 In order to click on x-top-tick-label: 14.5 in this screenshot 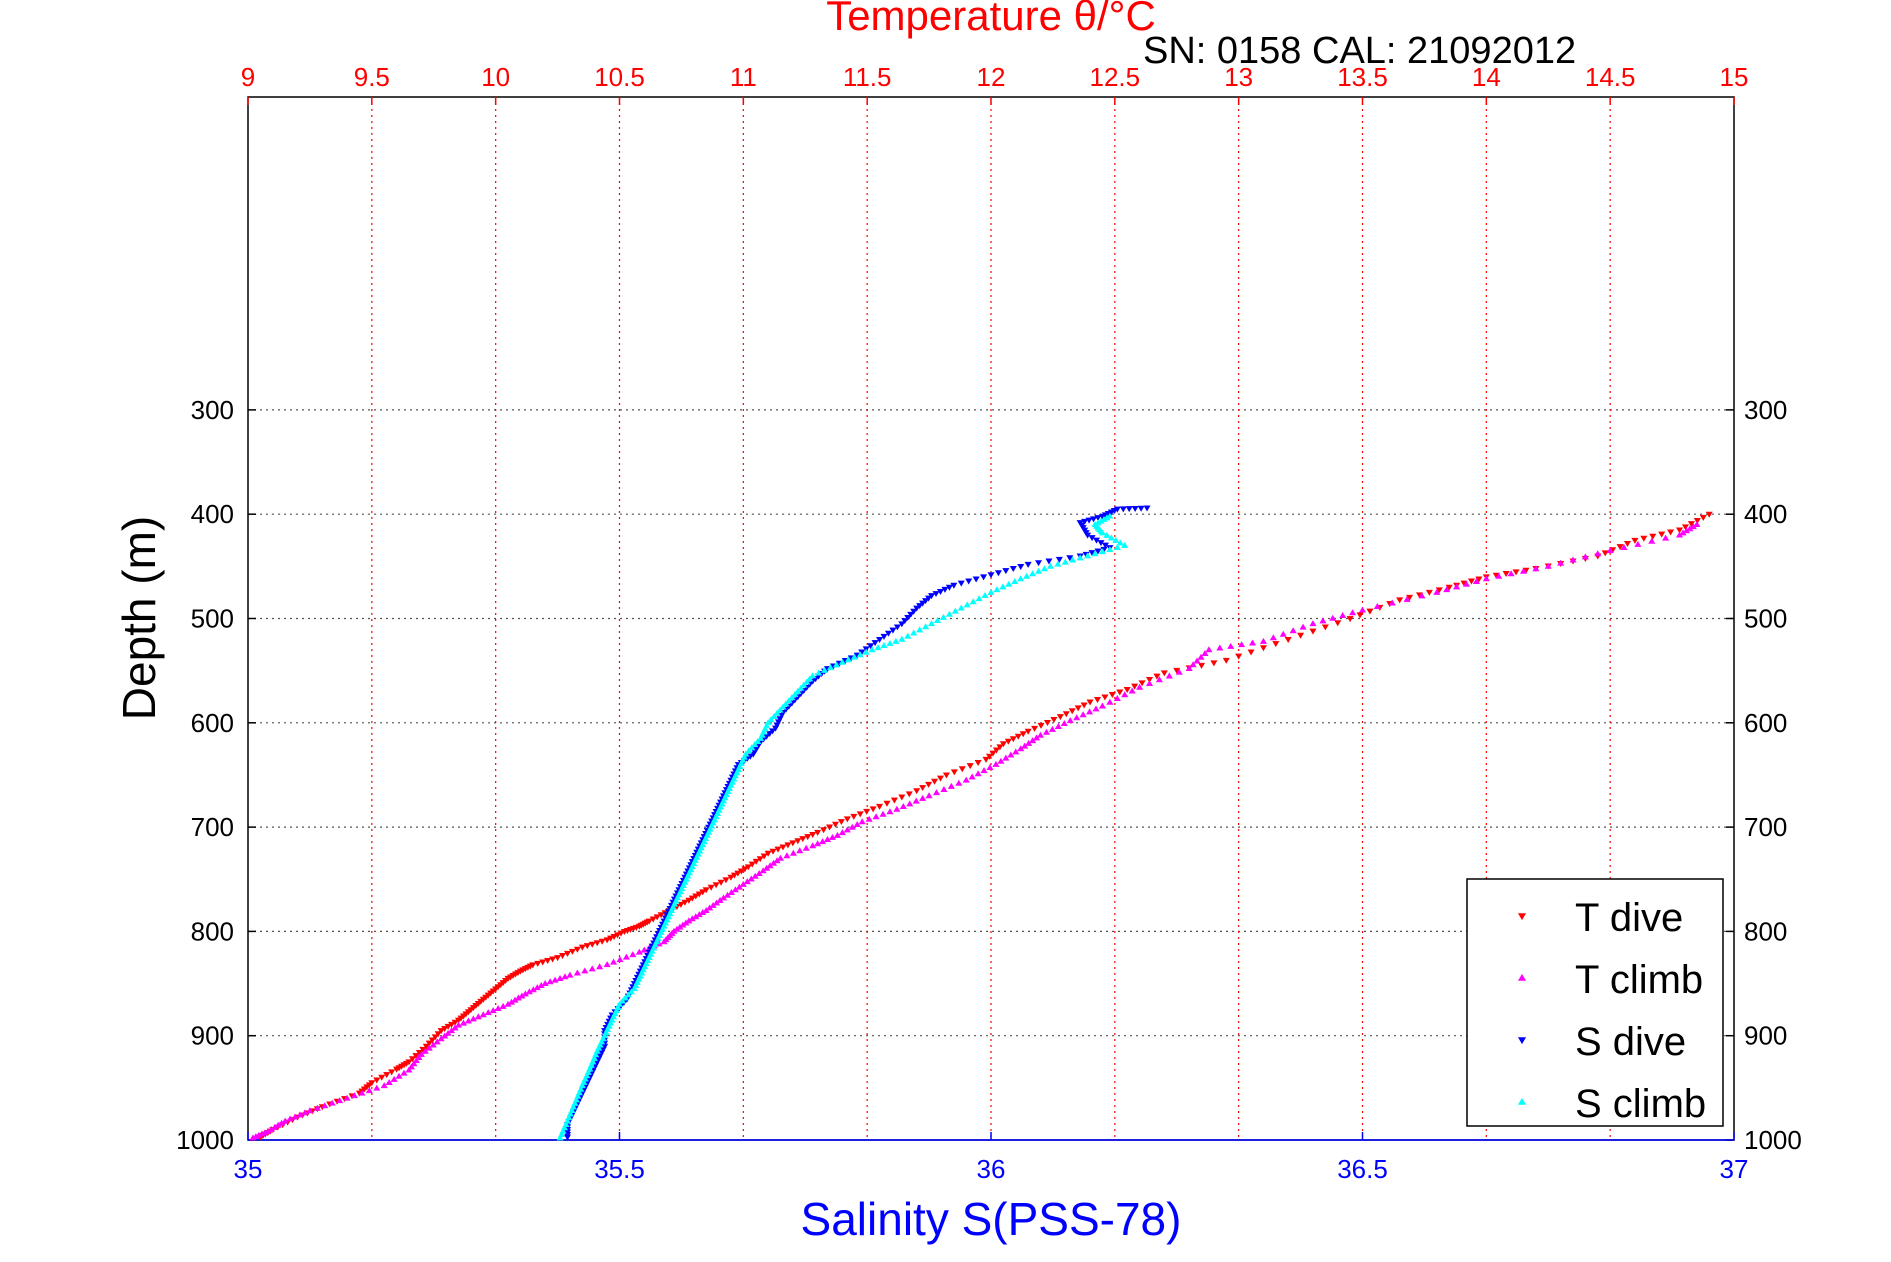, I will do `click(1610, 77)`.